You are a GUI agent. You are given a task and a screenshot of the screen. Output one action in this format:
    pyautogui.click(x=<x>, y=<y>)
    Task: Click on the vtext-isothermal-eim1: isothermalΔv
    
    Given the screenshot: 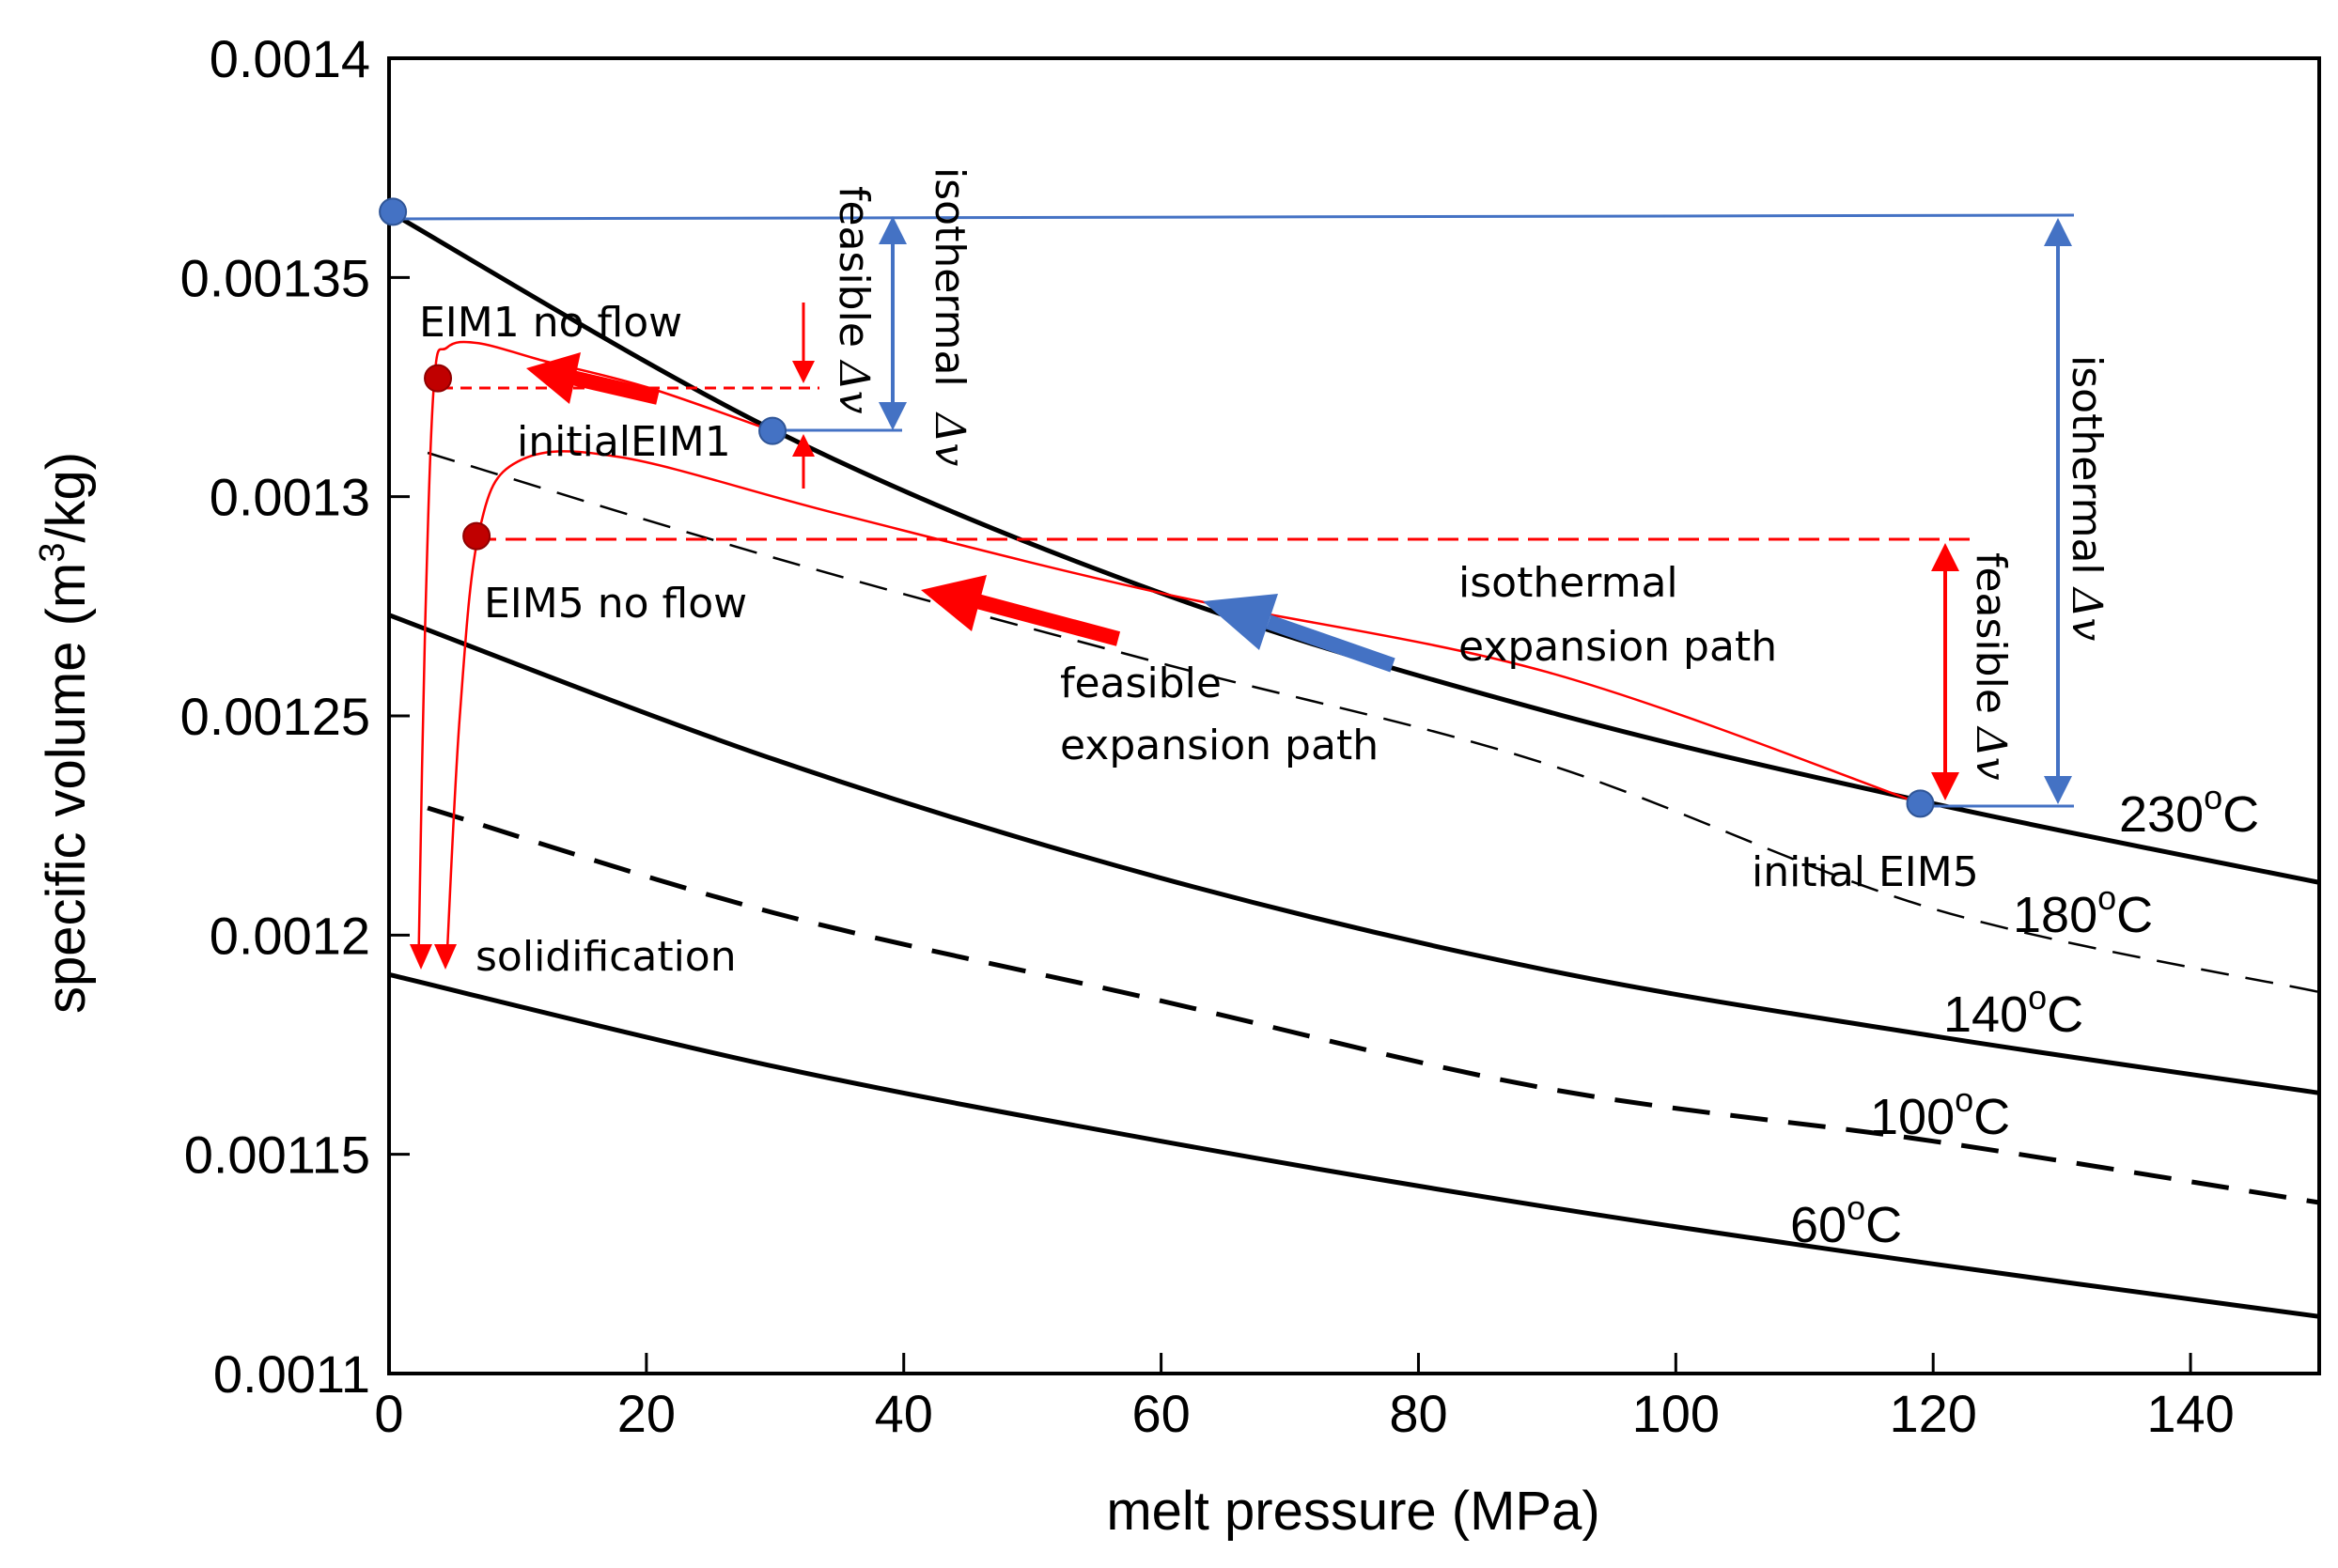 What is the action you would take?
    pyautogui.click(x=950, y=316)
    